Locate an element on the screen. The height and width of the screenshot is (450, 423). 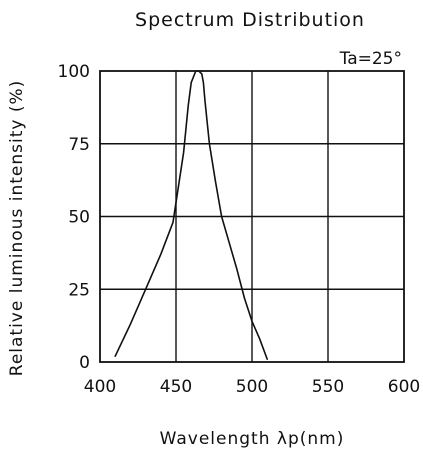
x-tick-label-4: 600 is located at coordinates (404, 387).